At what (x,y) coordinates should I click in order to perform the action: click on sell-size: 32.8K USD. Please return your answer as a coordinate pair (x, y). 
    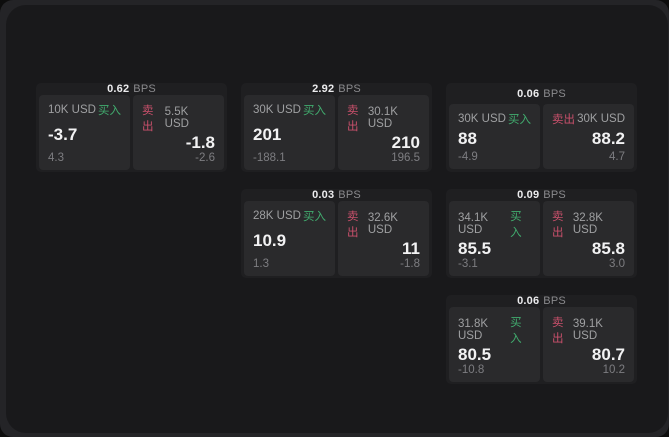
    Looking at the image, I should click on (587, 224).